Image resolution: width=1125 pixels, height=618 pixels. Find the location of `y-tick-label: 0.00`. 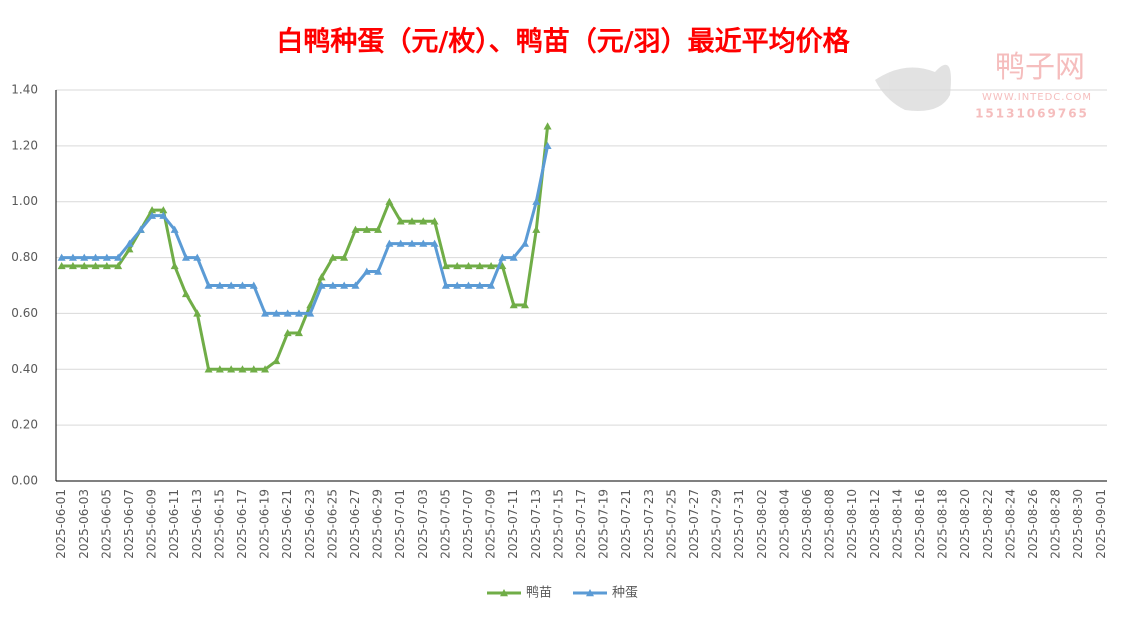

y-tick-label: 0.00 is located at coordinates (24, 481).